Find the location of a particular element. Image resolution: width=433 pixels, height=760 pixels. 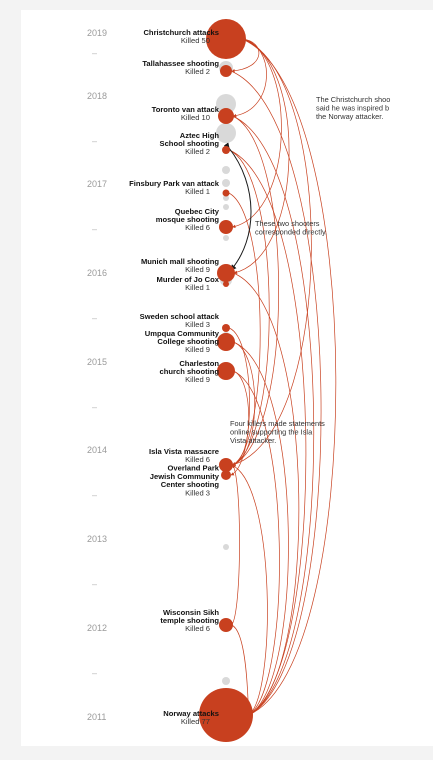

year-label-2015: 2015 is located at coordinates (97, 362).